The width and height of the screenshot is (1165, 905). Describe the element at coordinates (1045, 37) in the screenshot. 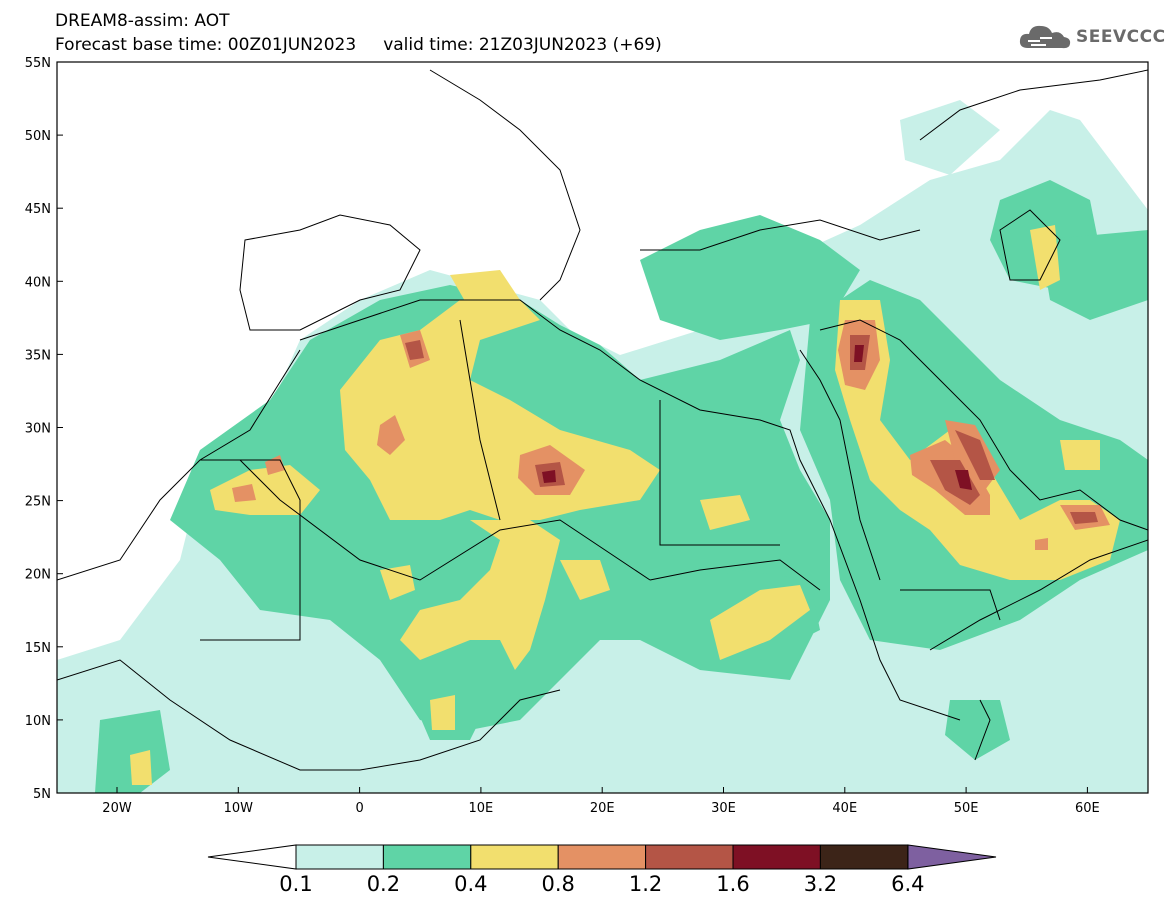

I see `cloud-icon` at that location.